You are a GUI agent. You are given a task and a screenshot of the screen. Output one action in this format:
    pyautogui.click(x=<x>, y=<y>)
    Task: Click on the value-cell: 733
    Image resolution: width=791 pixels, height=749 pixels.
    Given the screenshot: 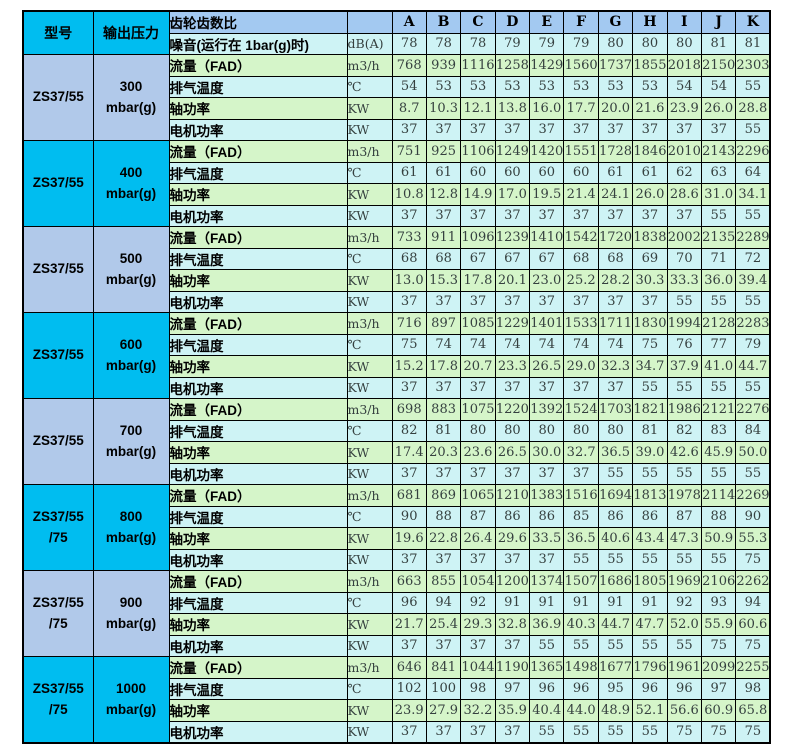 What is the action you would take?
    pyautogui.click(x=409, y=237)
    